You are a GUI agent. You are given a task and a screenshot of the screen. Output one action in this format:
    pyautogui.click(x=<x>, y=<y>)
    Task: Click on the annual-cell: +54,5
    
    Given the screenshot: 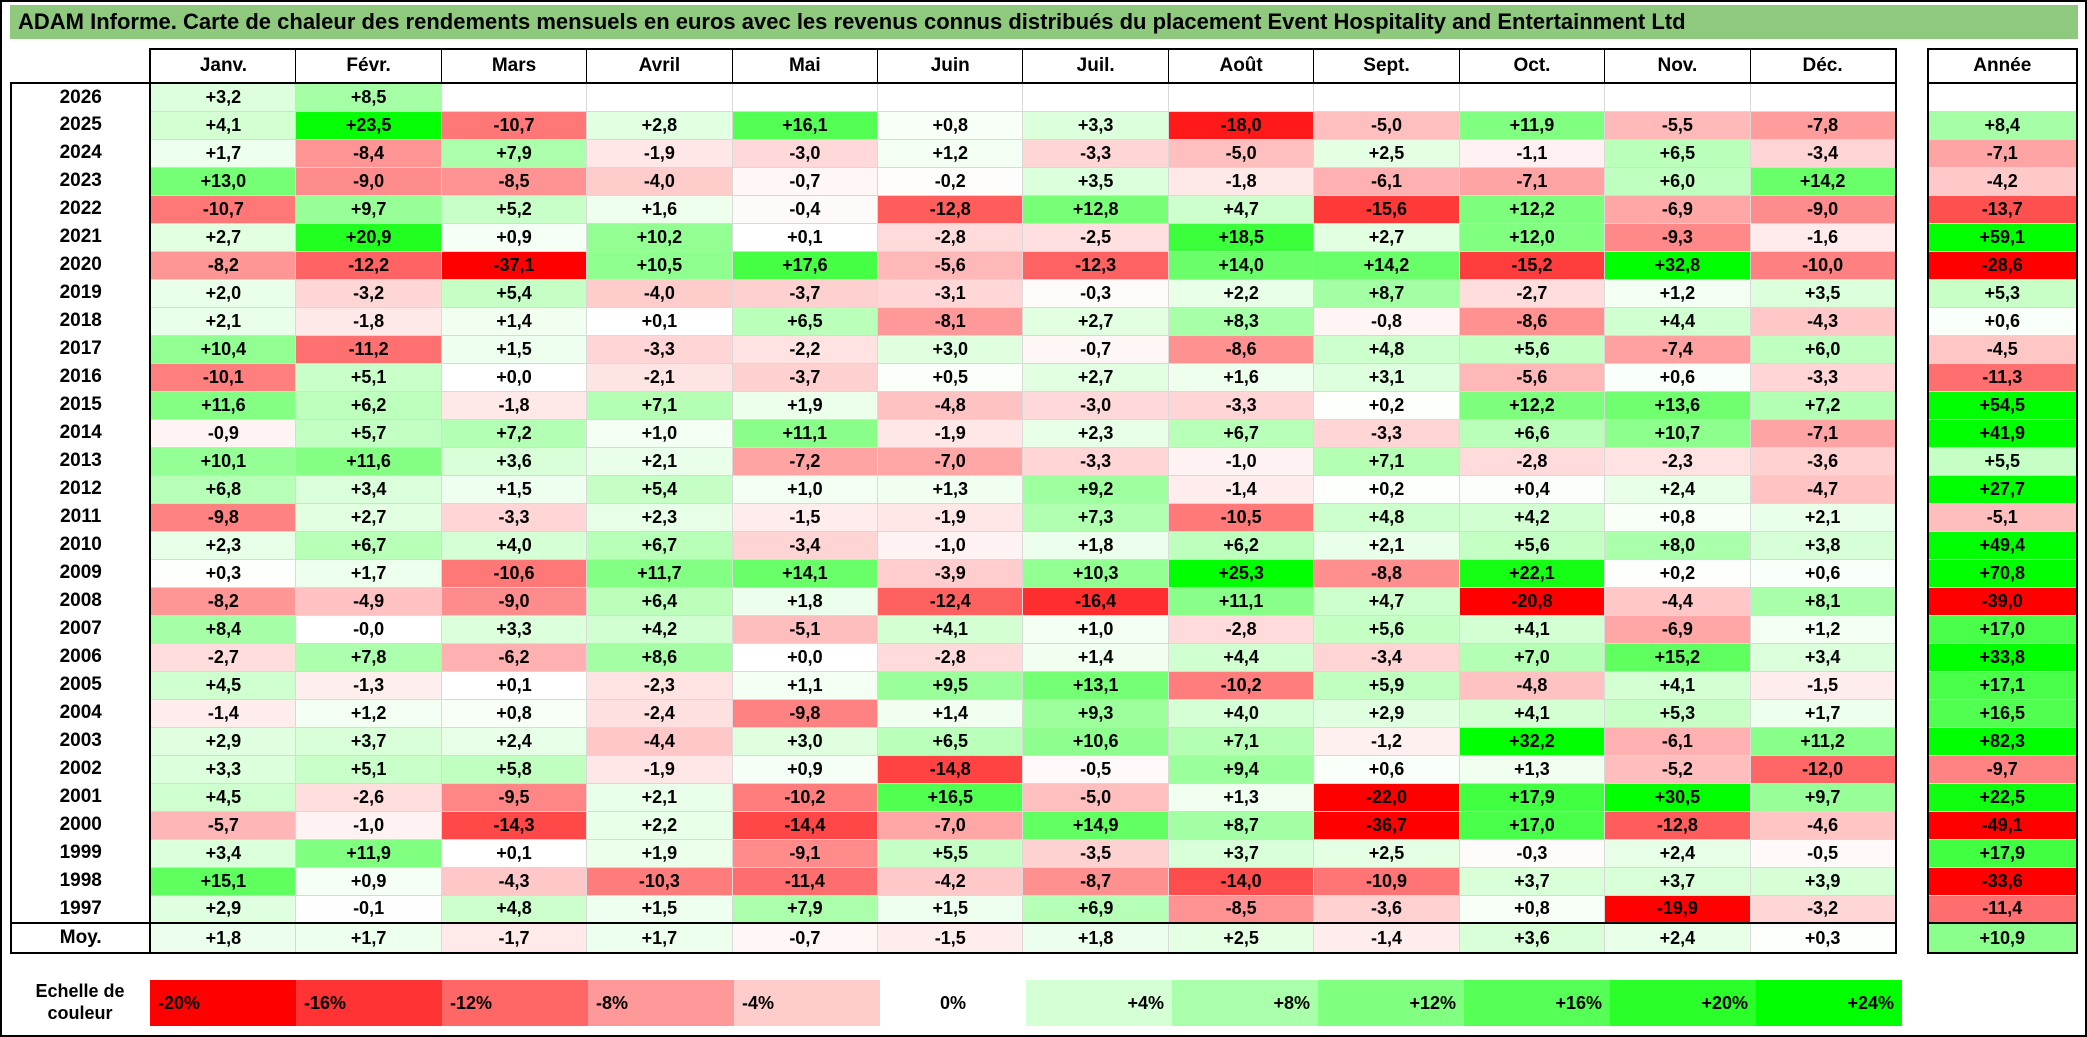 What is the action you would take?
    pyautogui.click(x=2002, y=405)
    